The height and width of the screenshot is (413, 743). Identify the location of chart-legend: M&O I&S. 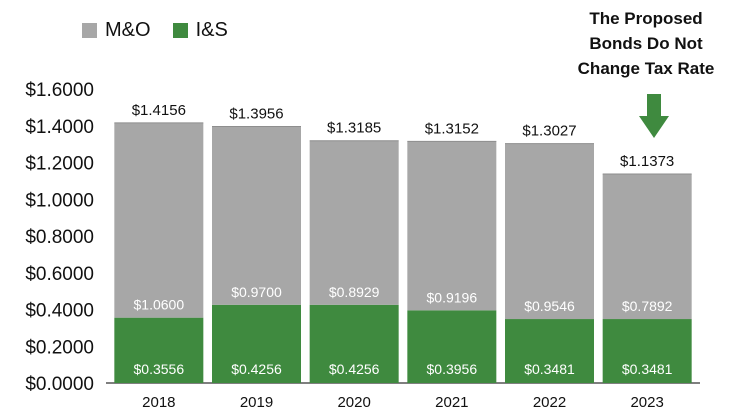
(166, 30).